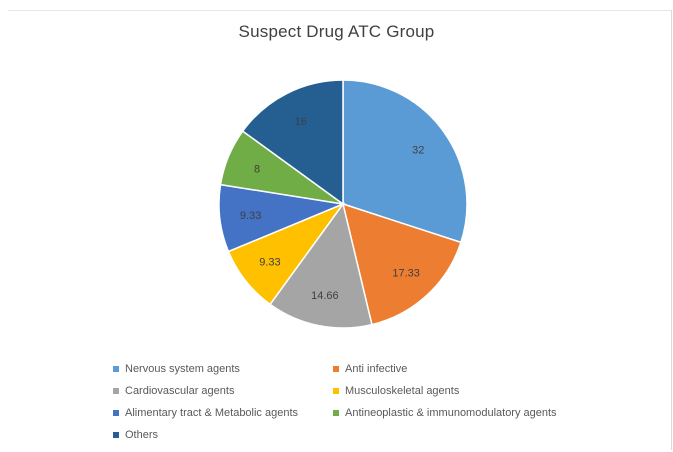 This screenshot has width=673, height=452. I want to click on legend-label: Musculoskeletal agents, so click(402, 390).